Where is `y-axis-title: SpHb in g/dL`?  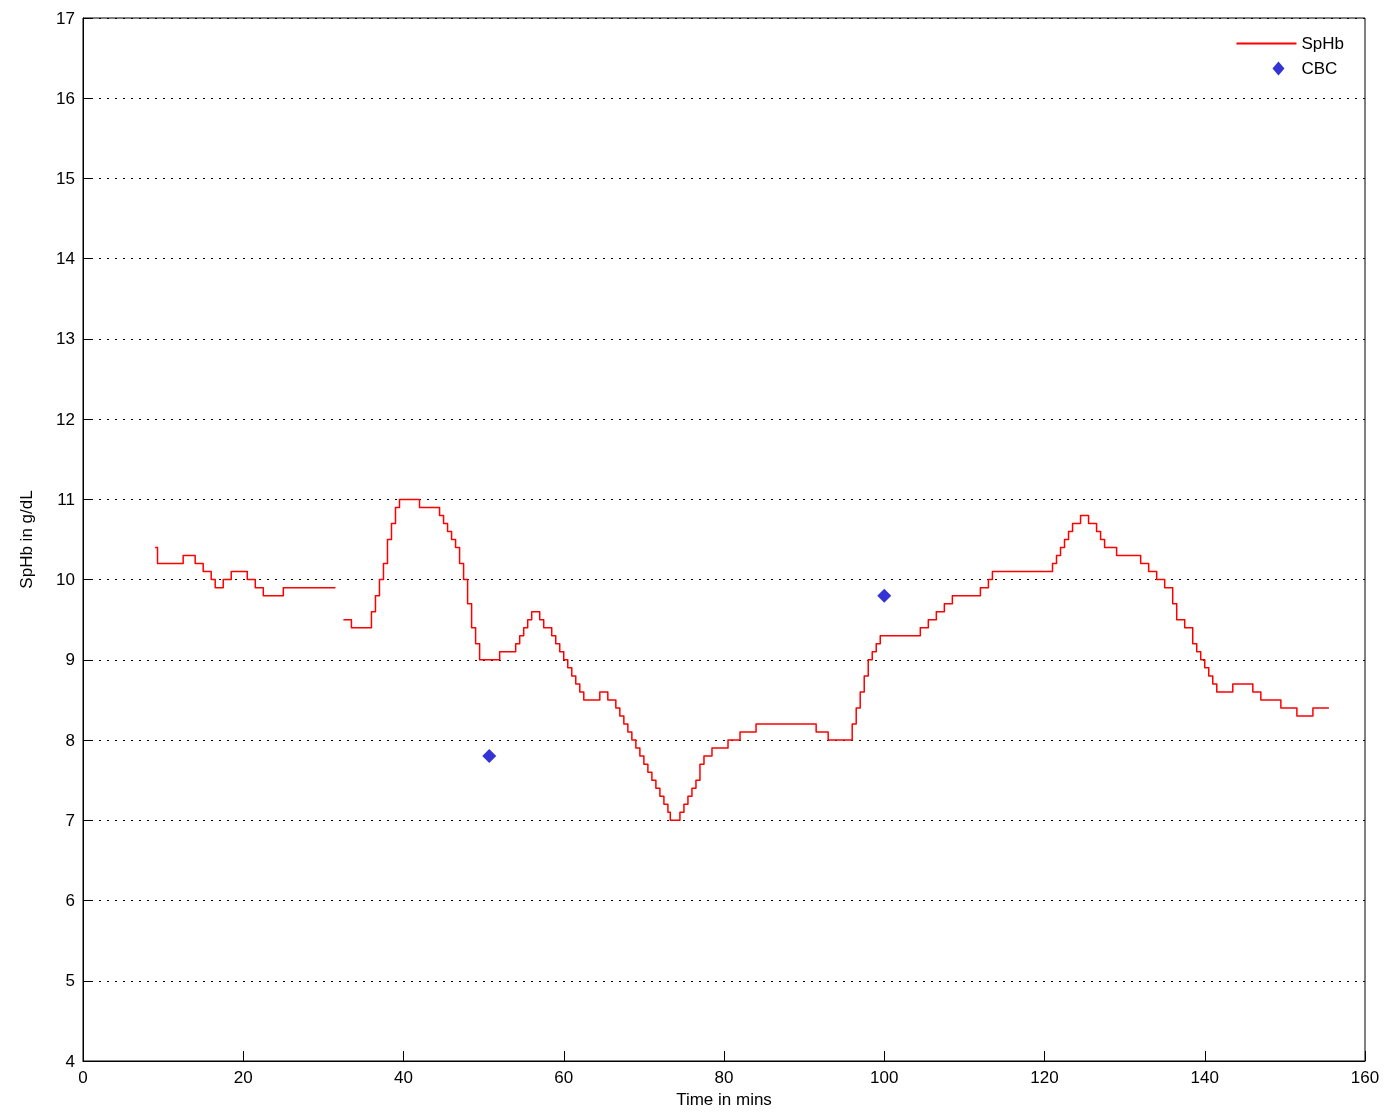
y-axis-title: SpHb in g/dL is located at coordinates (26, 539).